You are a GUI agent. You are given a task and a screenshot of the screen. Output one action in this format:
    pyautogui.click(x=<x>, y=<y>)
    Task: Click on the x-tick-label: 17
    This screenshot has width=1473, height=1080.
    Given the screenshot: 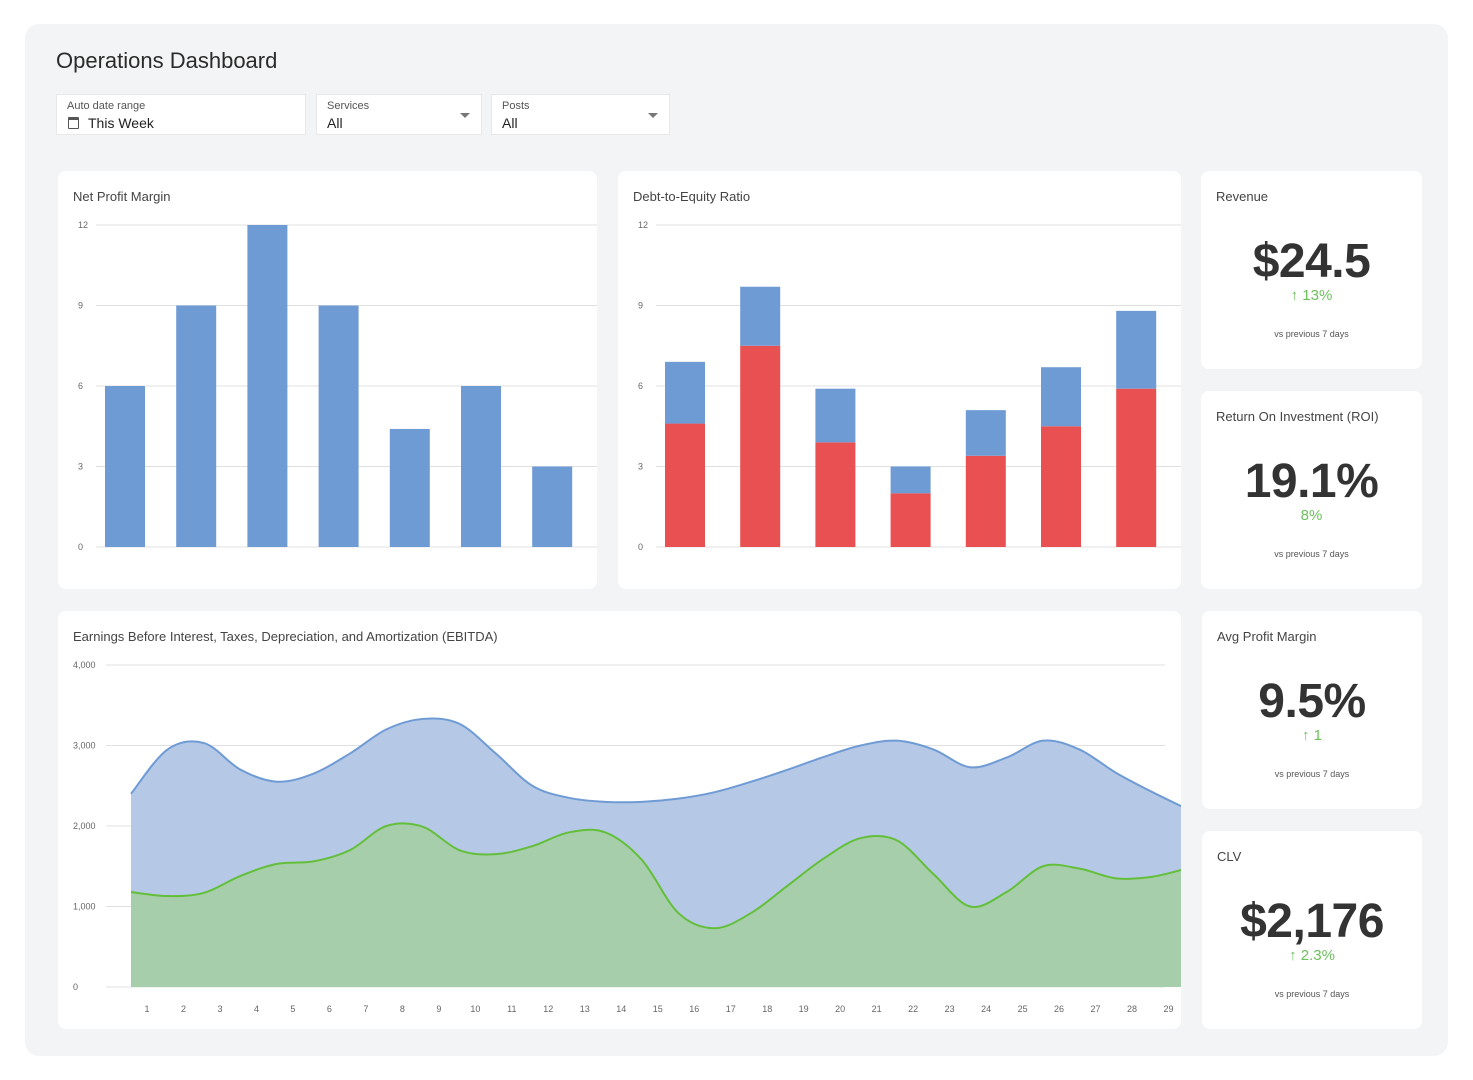 What is the action you would take?
    pyautogui.click(x=731, y=1009)
    